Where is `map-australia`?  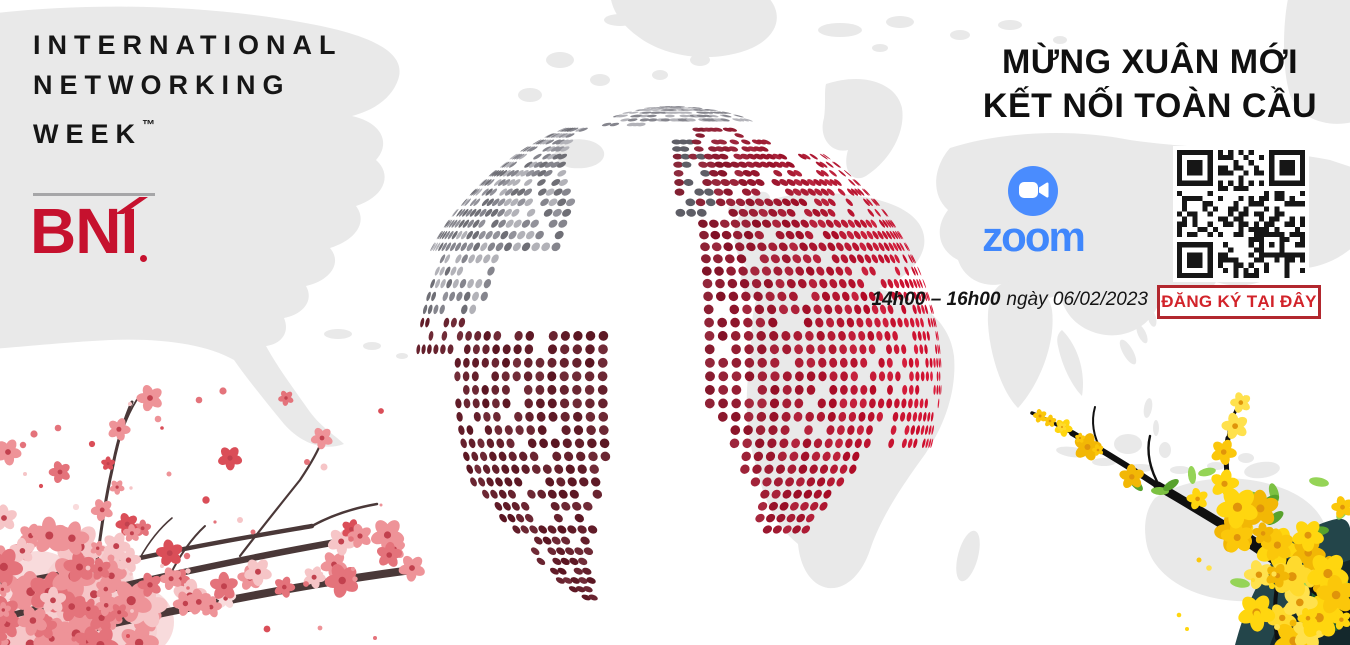 map-australia is located at coordinates (1236, 540).